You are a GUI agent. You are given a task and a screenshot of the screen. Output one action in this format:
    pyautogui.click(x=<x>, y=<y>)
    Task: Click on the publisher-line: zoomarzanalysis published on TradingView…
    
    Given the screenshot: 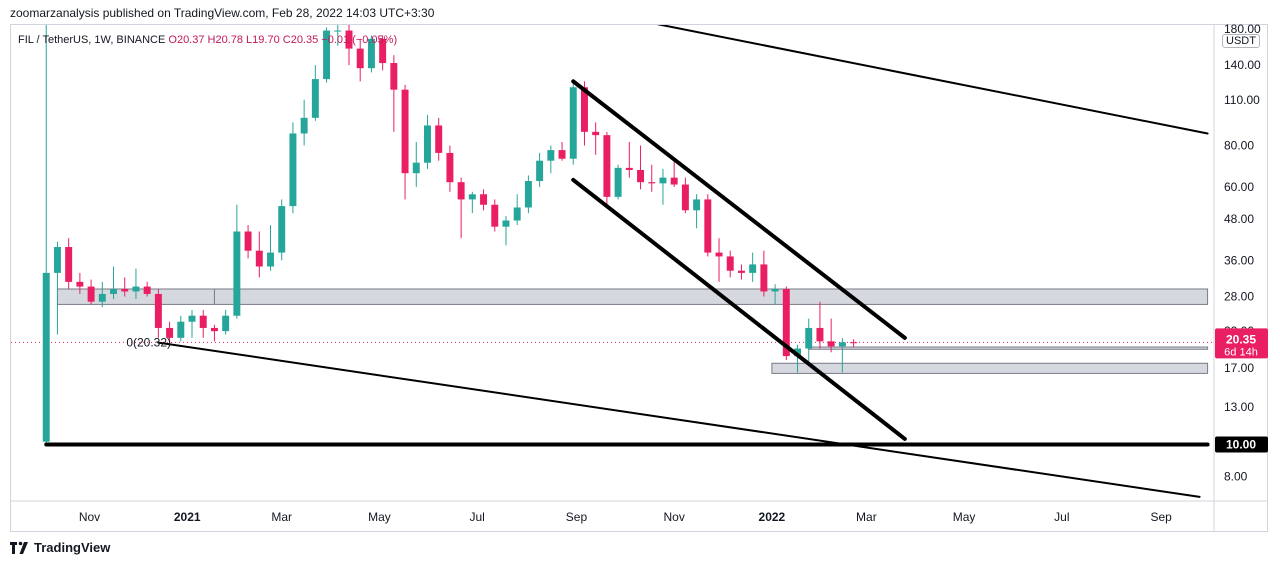 What is the action you would take?
    pyautogui.click(x=222, y=13)
    